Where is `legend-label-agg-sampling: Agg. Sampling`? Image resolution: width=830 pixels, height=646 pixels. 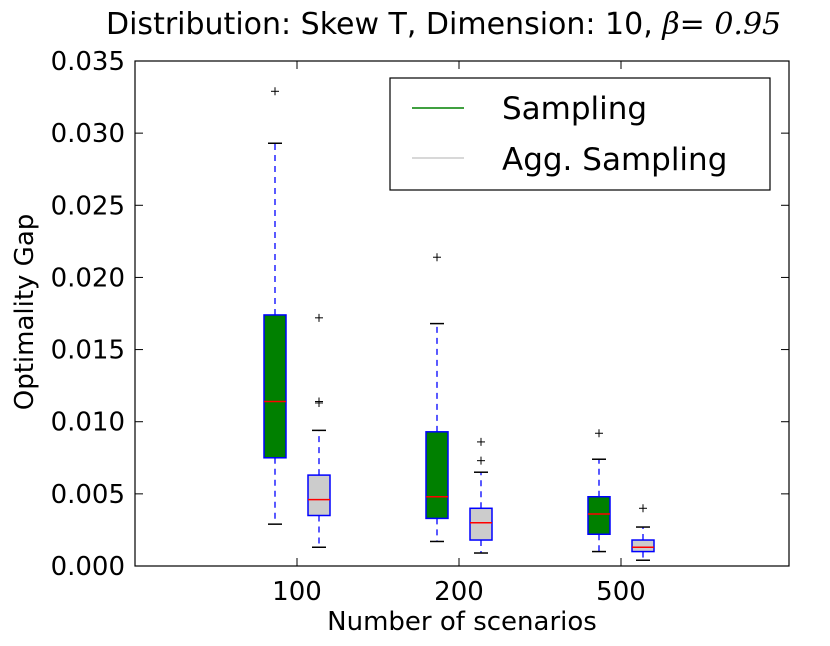 legend-label-agg-sampling: Agg. Sampling is located at coordinates (614, 160).